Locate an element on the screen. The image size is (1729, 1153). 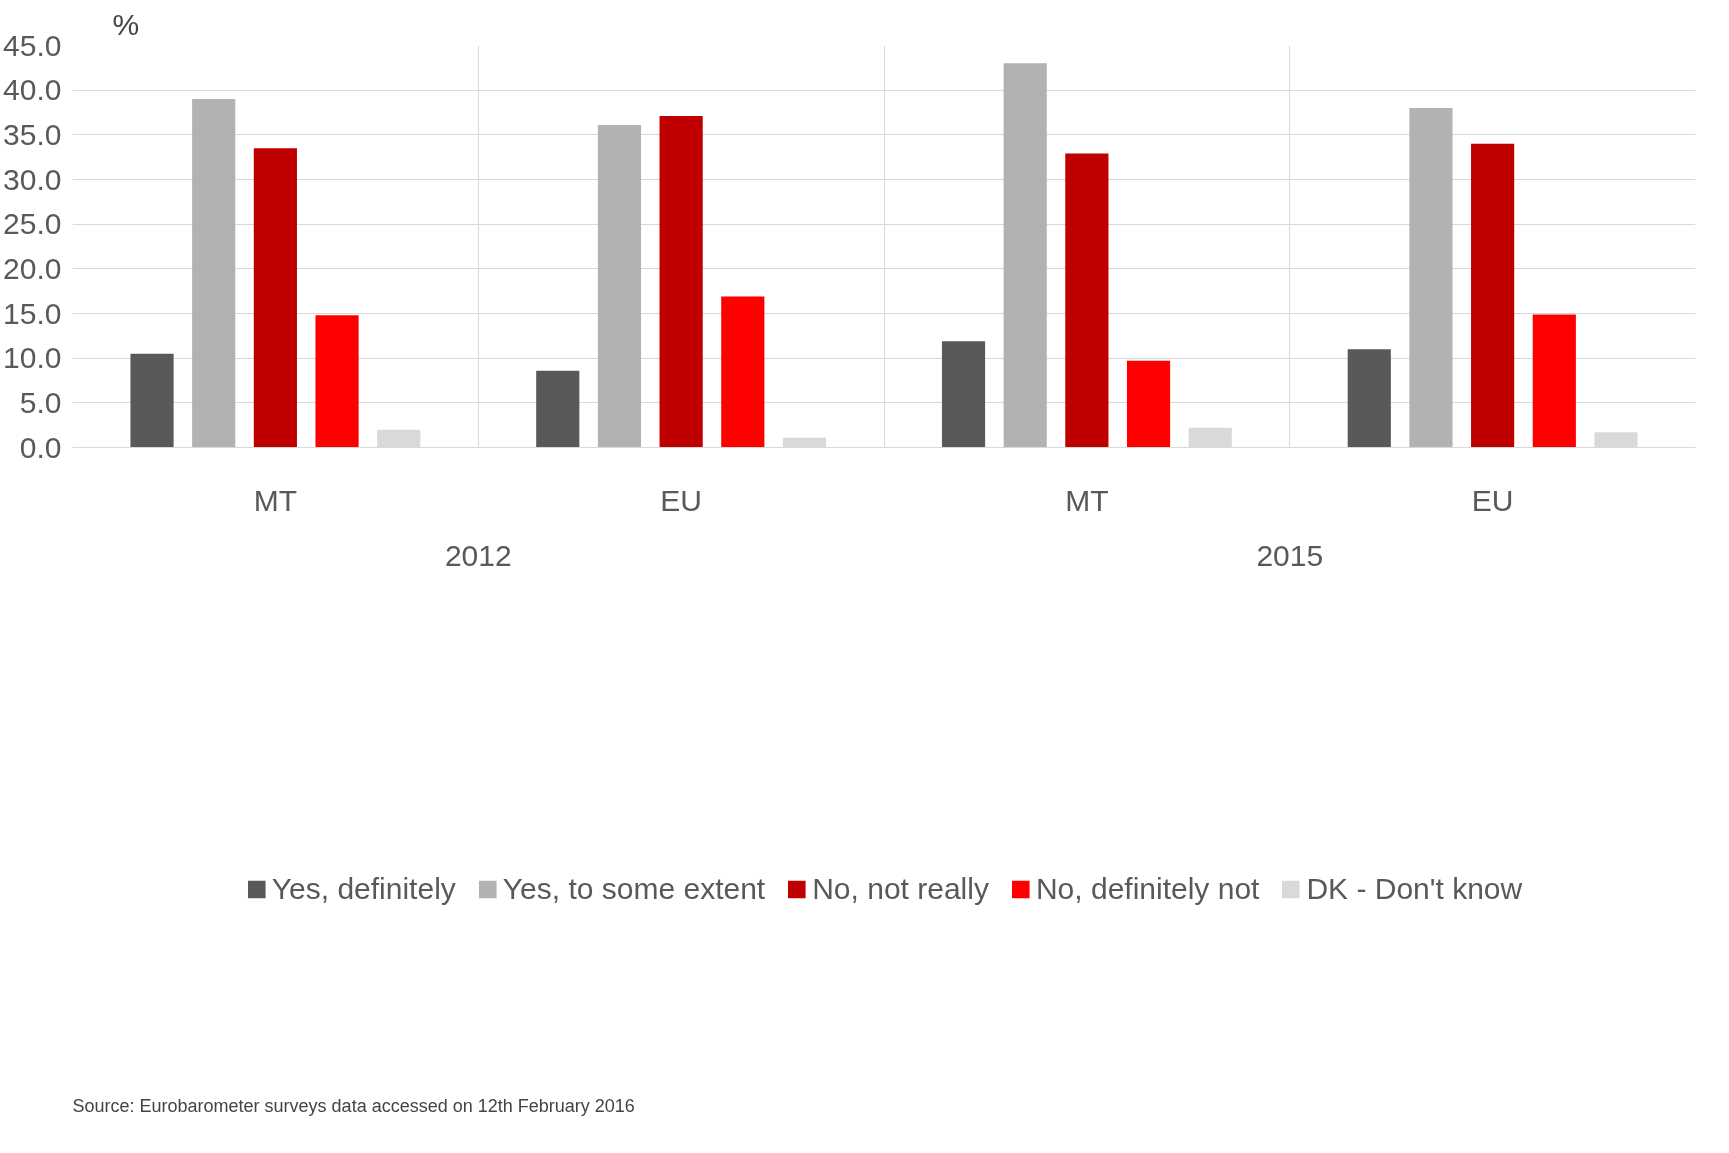
y-tick-label: 40.0 is located at coordinates (32, 90).